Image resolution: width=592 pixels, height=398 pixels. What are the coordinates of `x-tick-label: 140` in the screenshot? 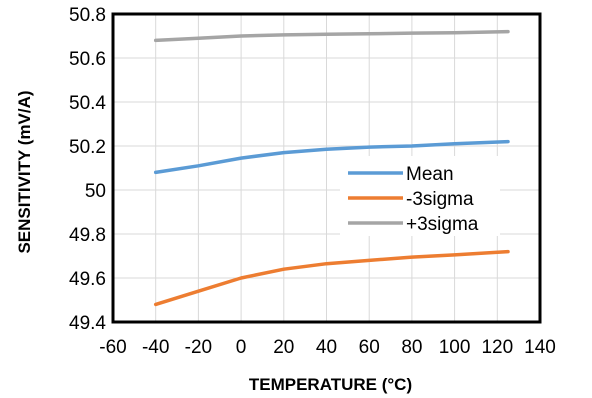 It's located at (540, 347).